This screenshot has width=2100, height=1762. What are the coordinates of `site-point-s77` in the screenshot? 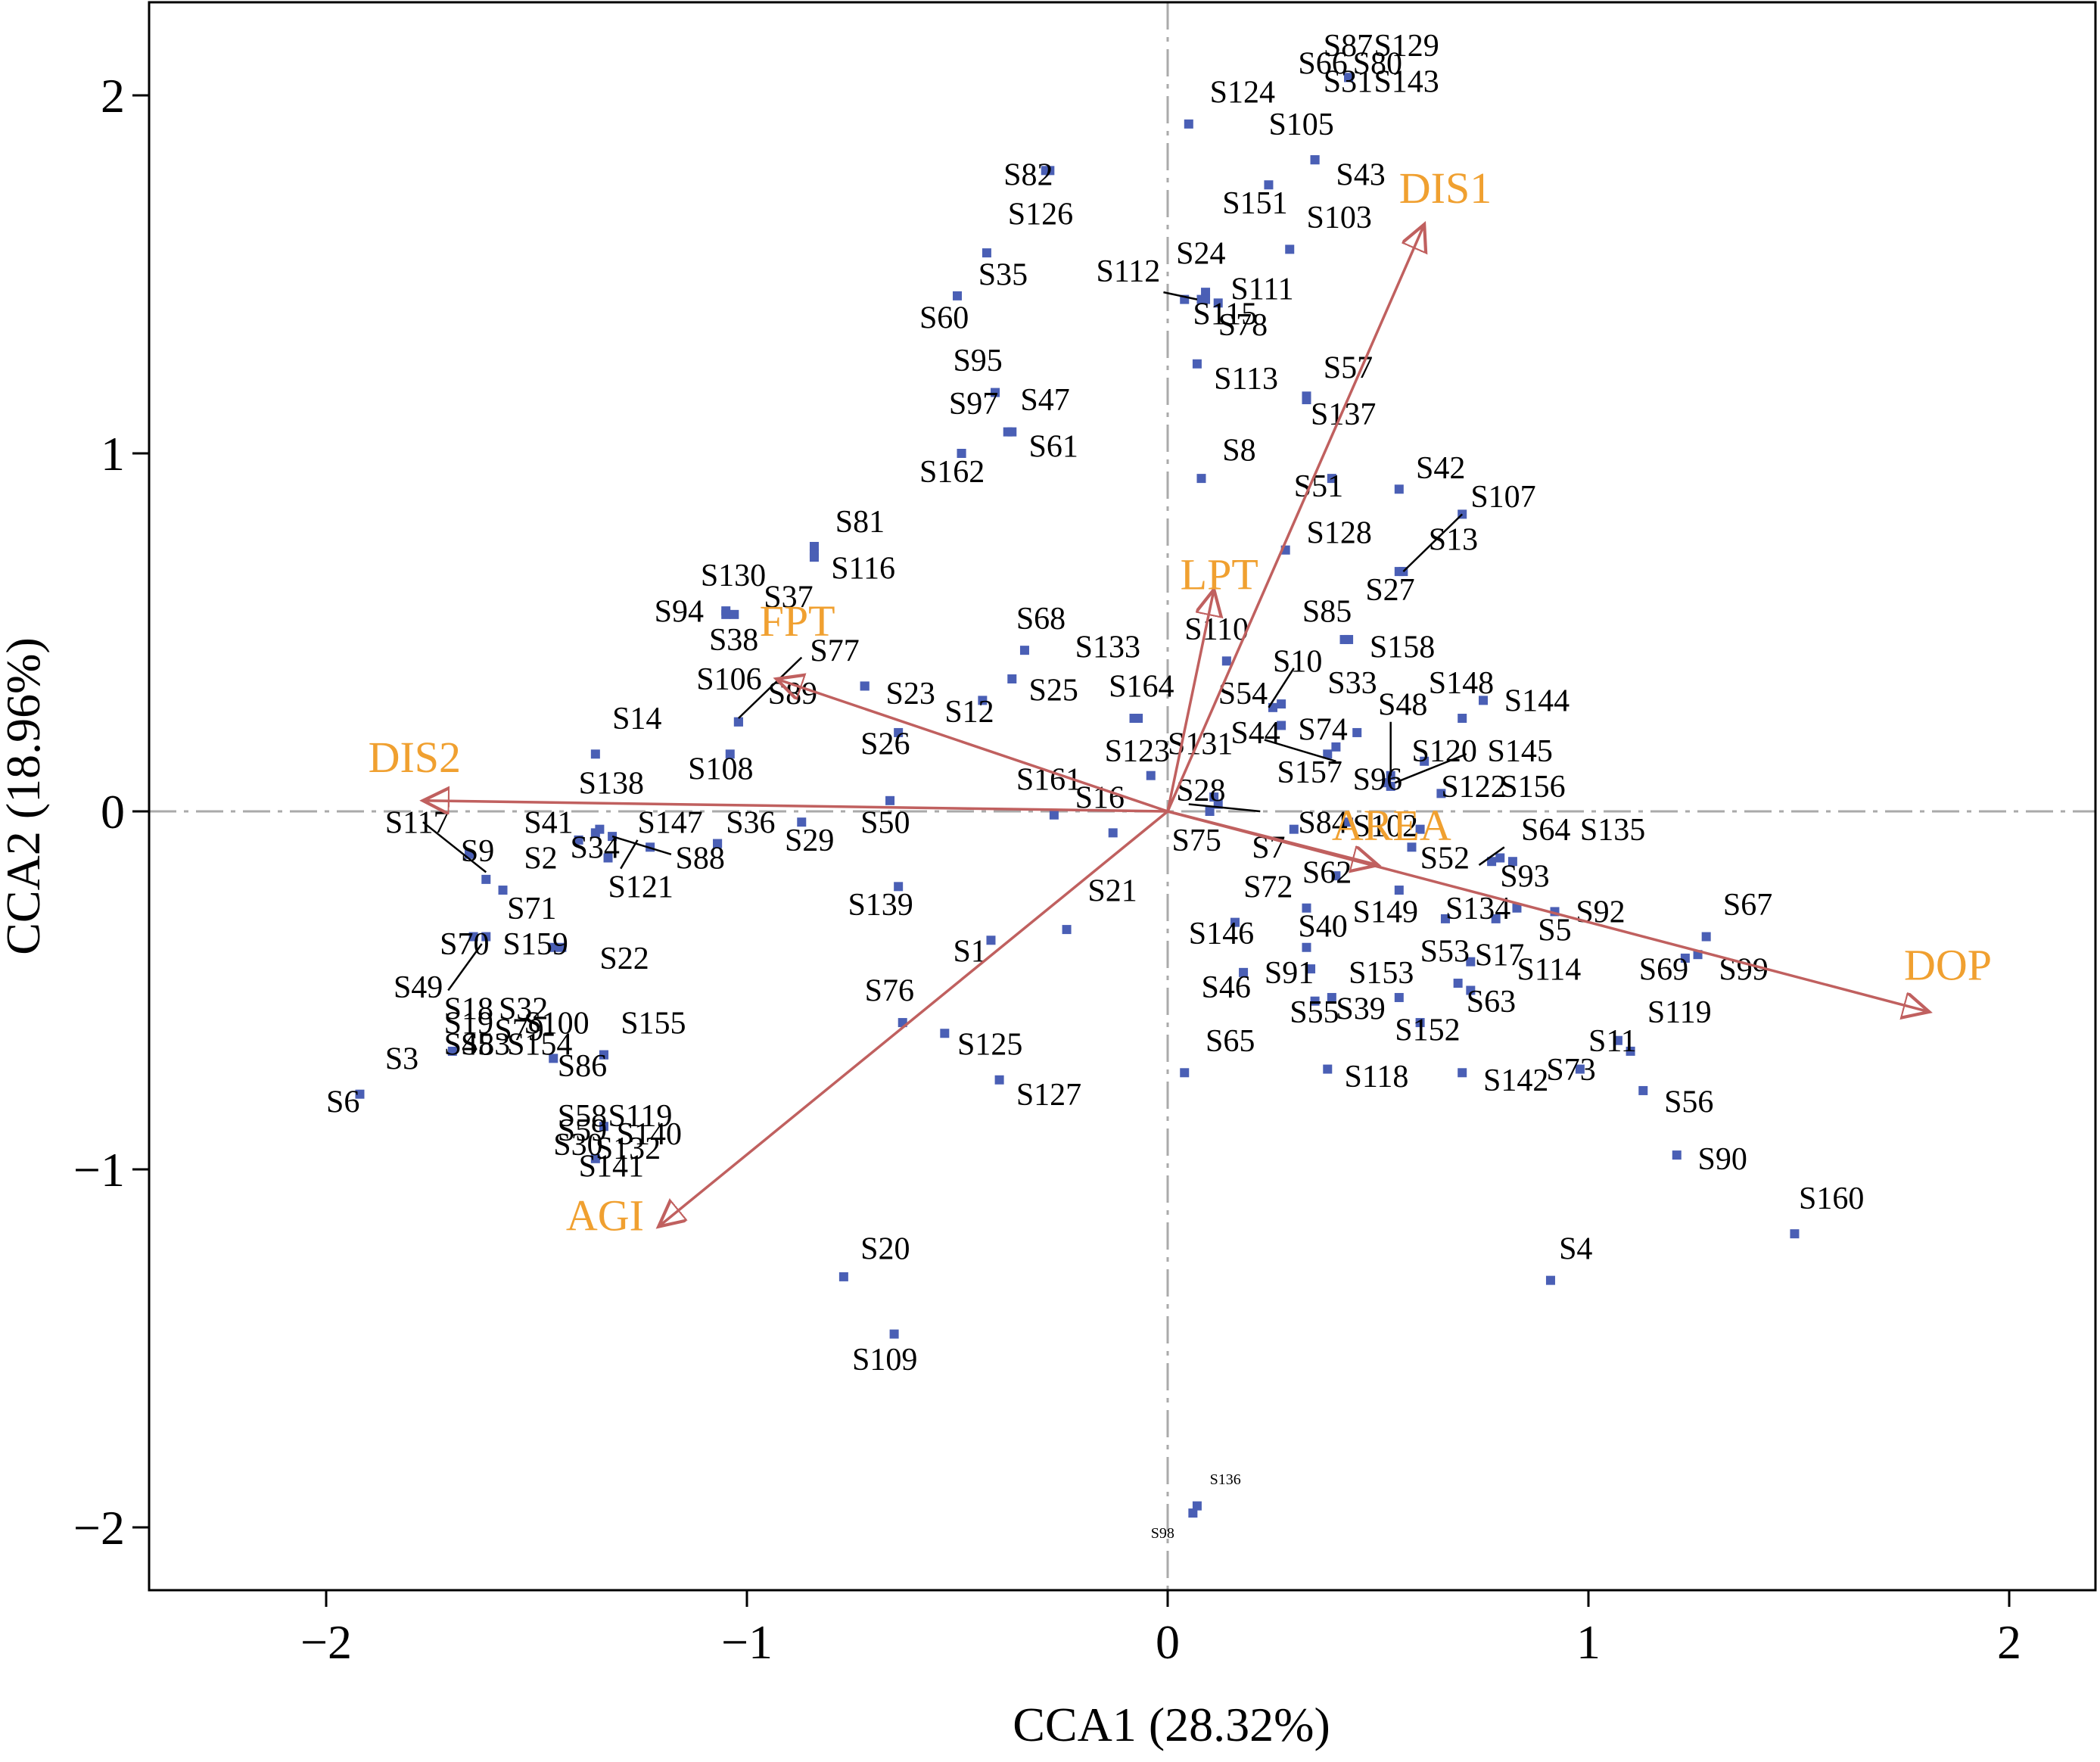 It's located at (865, 686).